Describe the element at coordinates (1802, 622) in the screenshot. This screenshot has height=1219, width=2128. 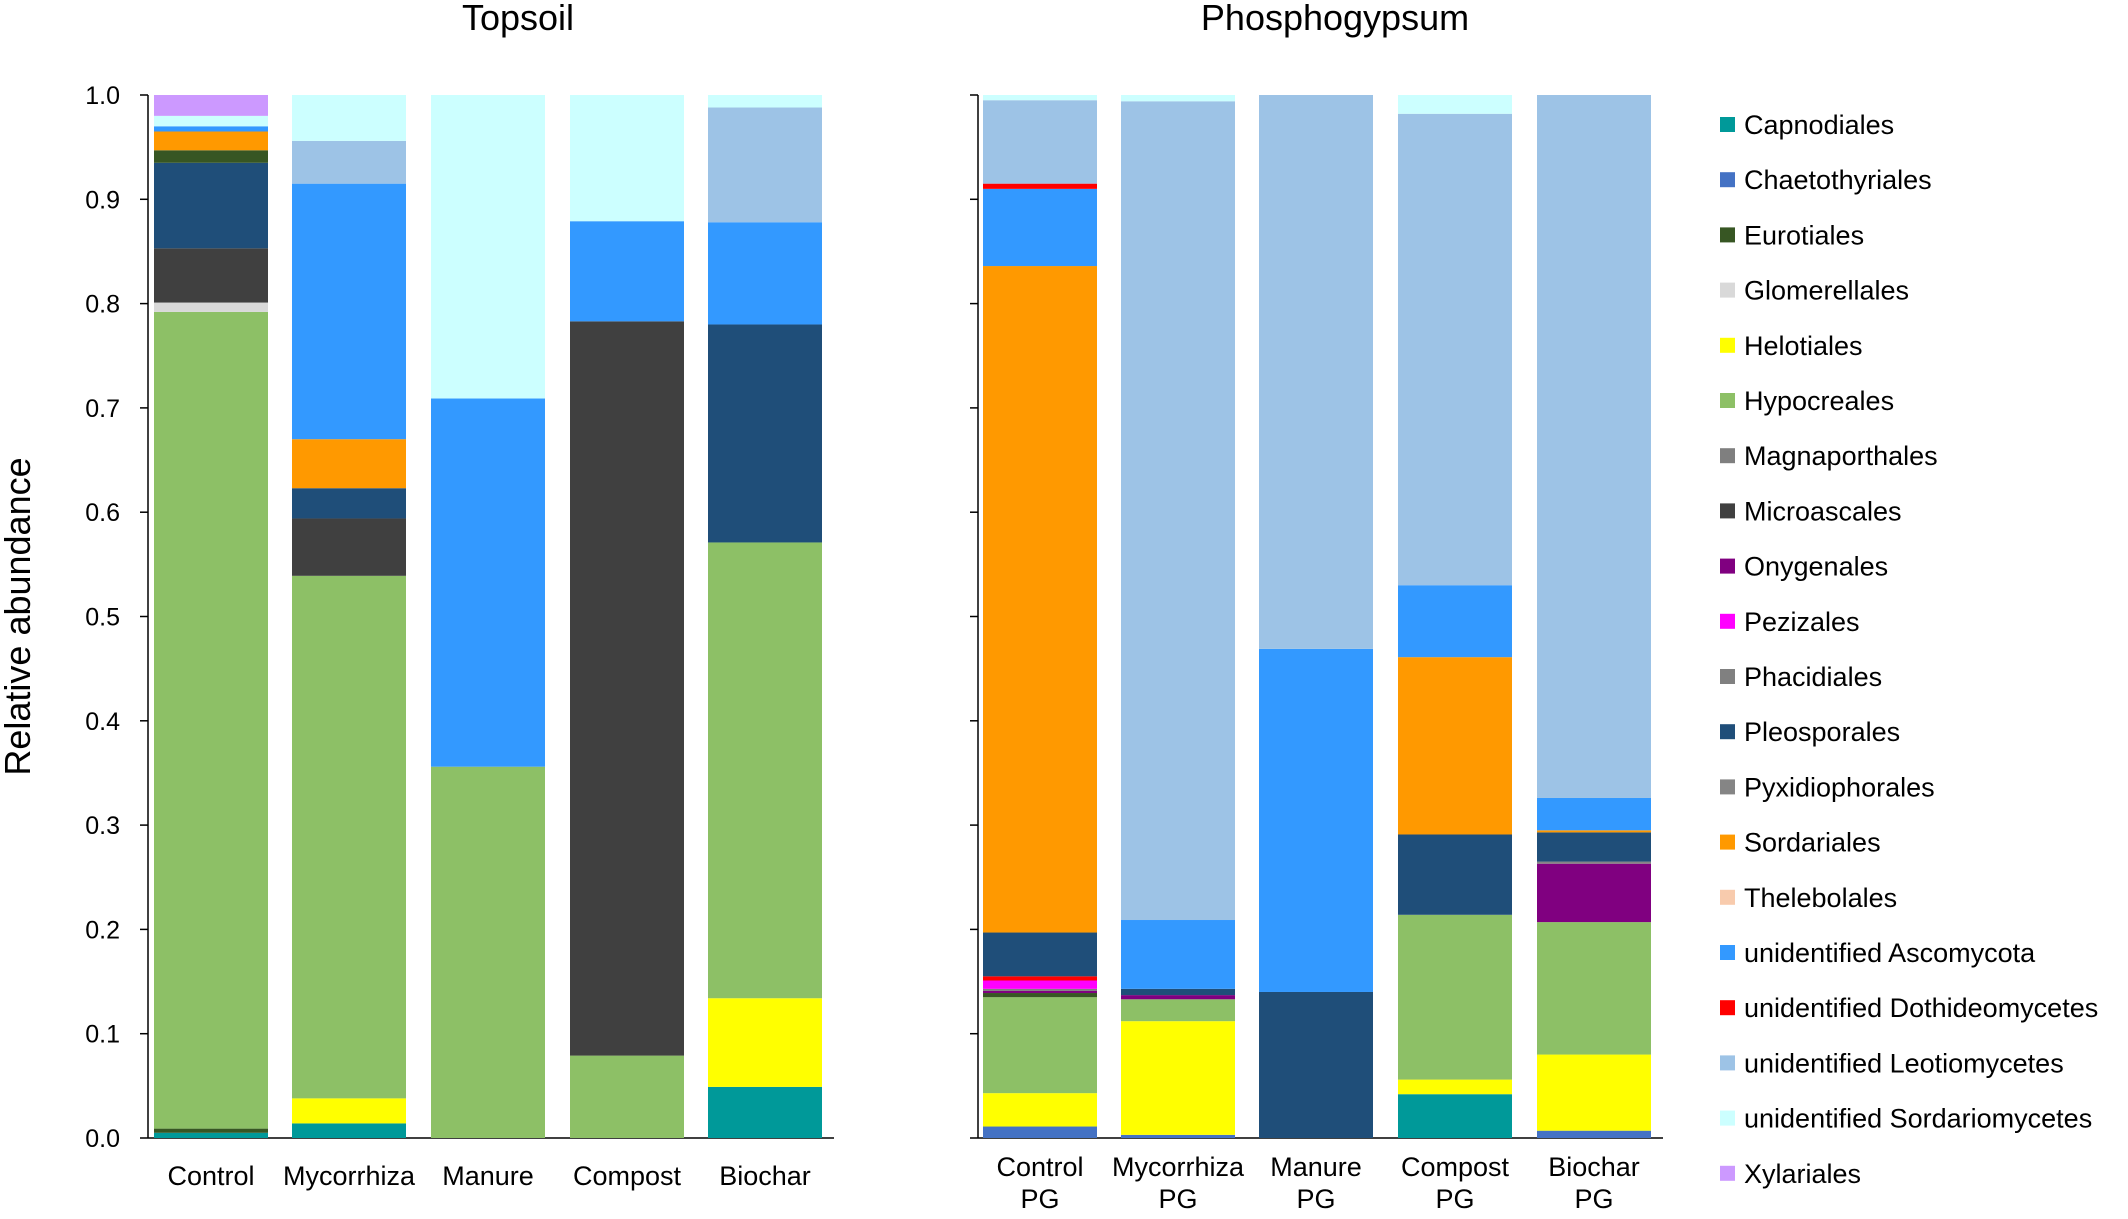
I see `legend-label: Pezizales` at that location.